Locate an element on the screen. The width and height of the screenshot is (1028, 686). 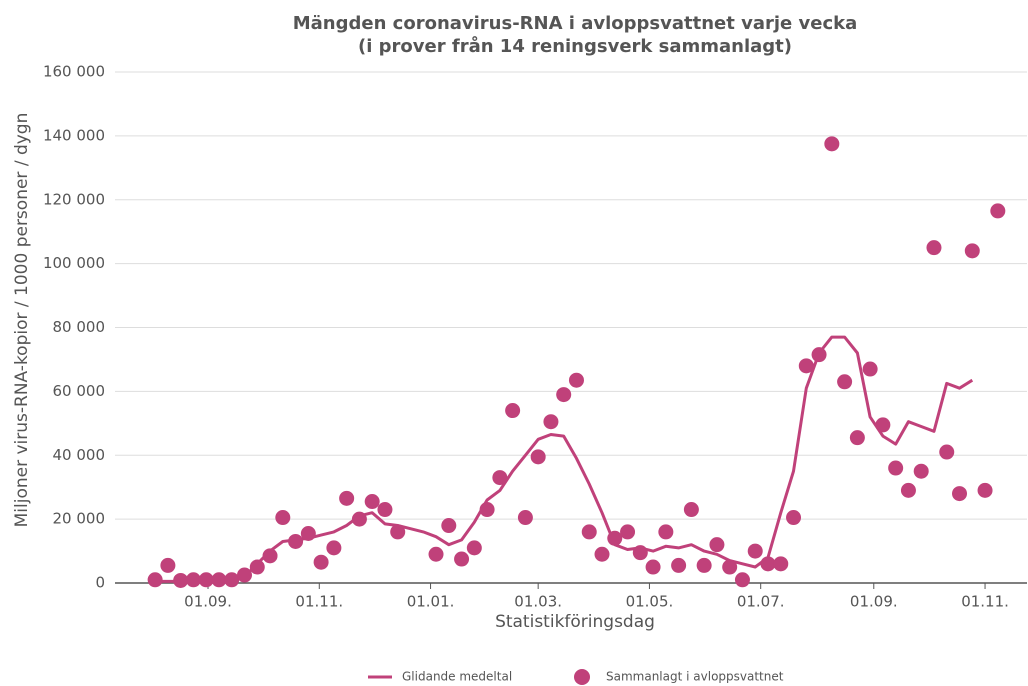
y-tick-label: 60 000 is located at coordinates (79, 391).